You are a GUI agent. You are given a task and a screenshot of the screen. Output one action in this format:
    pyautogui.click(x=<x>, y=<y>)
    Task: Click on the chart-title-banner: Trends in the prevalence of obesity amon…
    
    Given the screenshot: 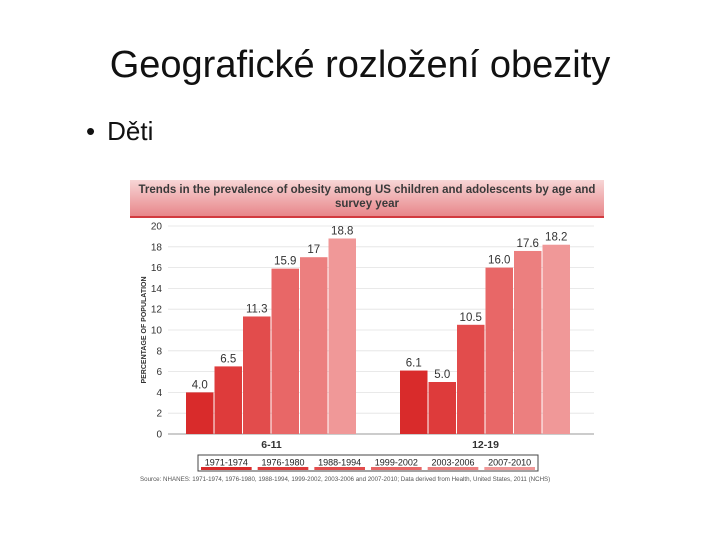 What is the action you would take?
    pyautogui.click(x=367, y=199)
    